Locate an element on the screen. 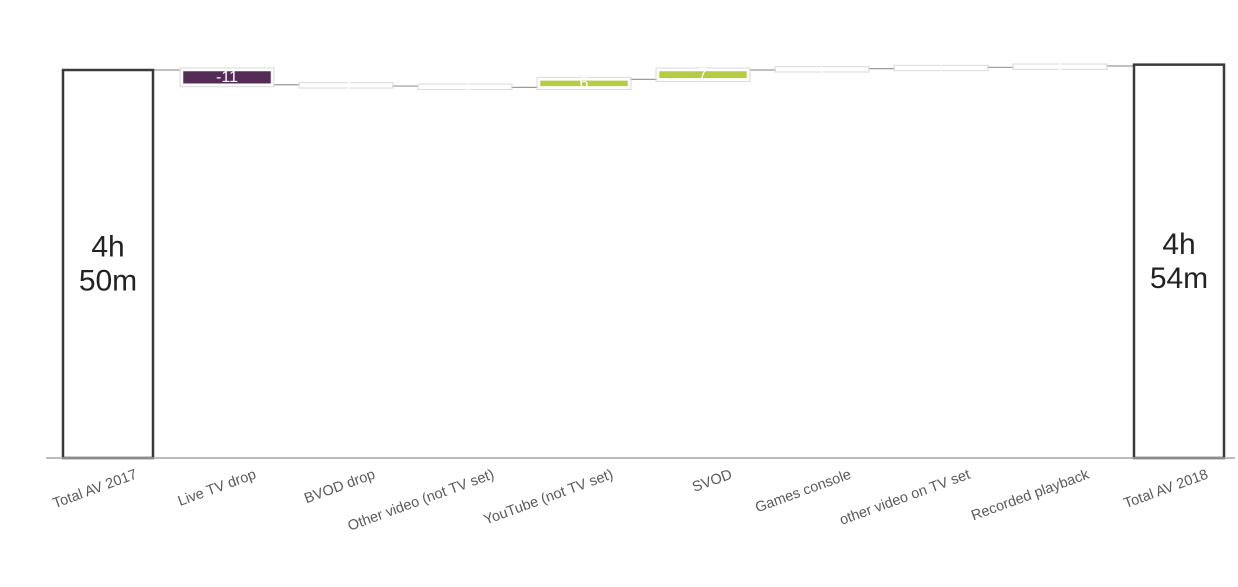 The height and width of the screenshot is (587, 1238). x-tick-label: Live TV drop is located at coordinates (217, 488).